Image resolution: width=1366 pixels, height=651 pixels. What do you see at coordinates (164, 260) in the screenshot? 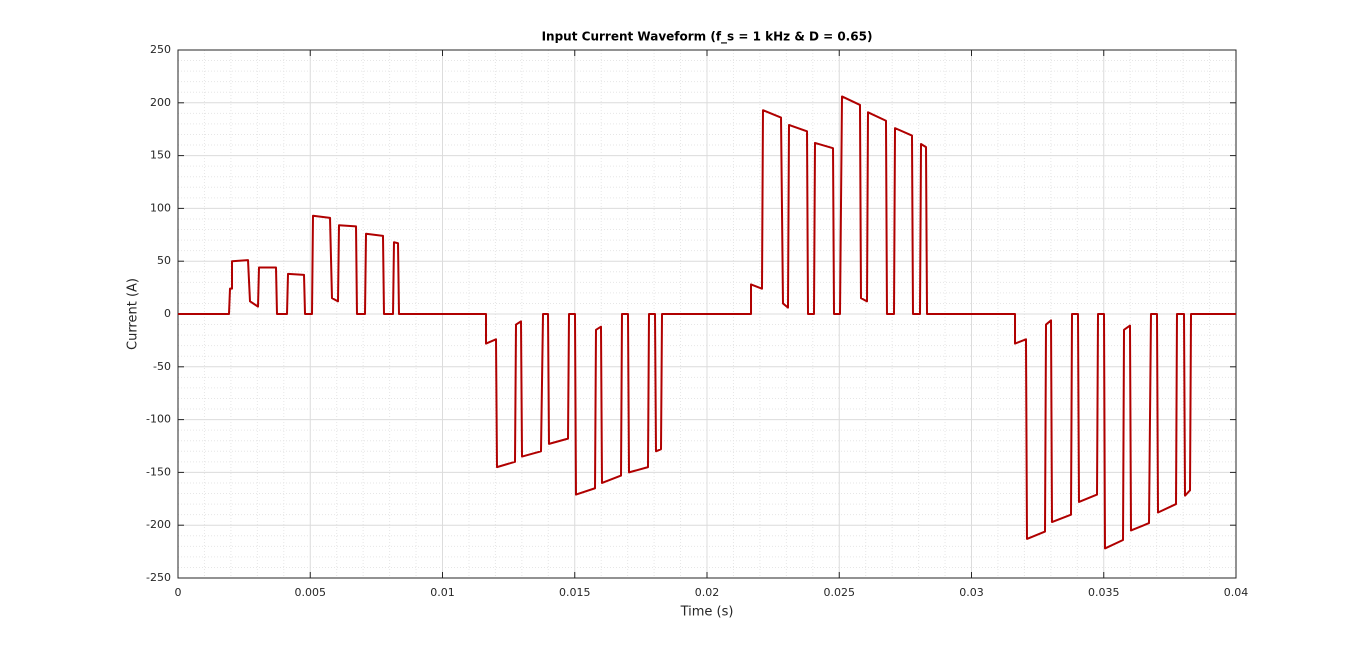
I see `y-tick-label: 50` at bounding box center [164, 260].